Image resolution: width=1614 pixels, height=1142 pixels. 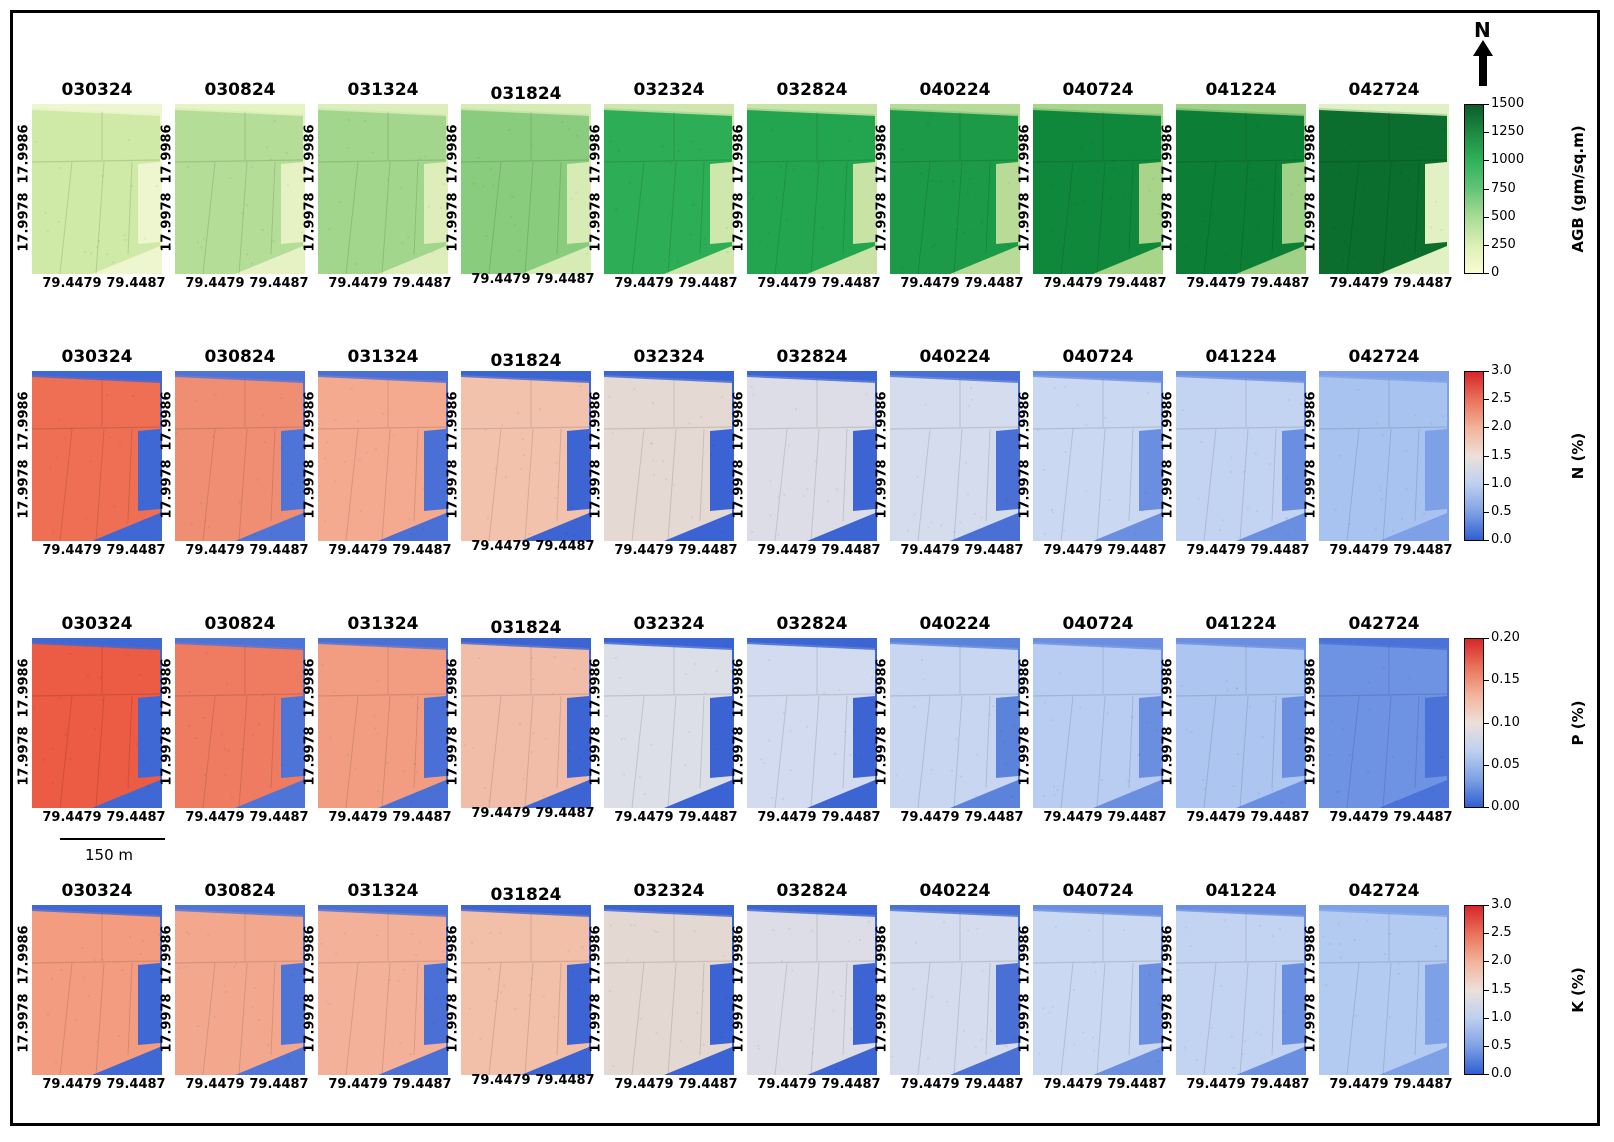 What do you see at coordinates (1501, 399) in the screenshot?
I see `colorbar-tick-label: 2.5` at bounding box center [1501, 399].